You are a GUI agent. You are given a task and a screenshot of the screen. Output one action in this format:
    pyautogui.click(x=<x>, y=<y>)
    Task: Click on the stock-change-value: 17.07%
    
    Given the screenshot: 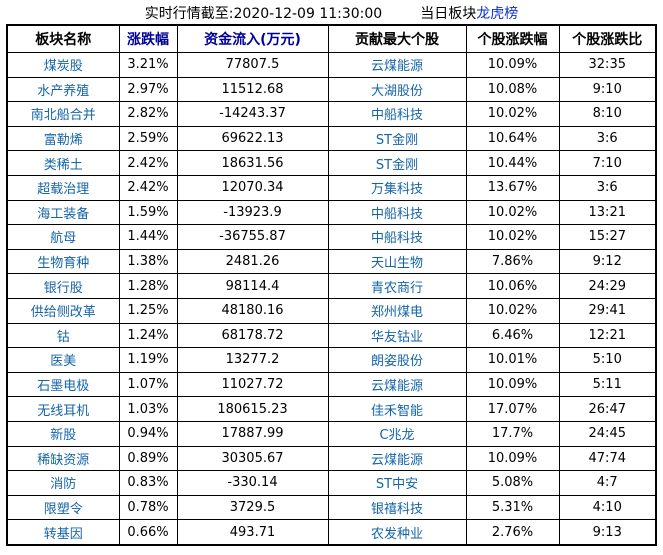 What is the action you would take?
    pyautogui.click(x=512, y=409)
    